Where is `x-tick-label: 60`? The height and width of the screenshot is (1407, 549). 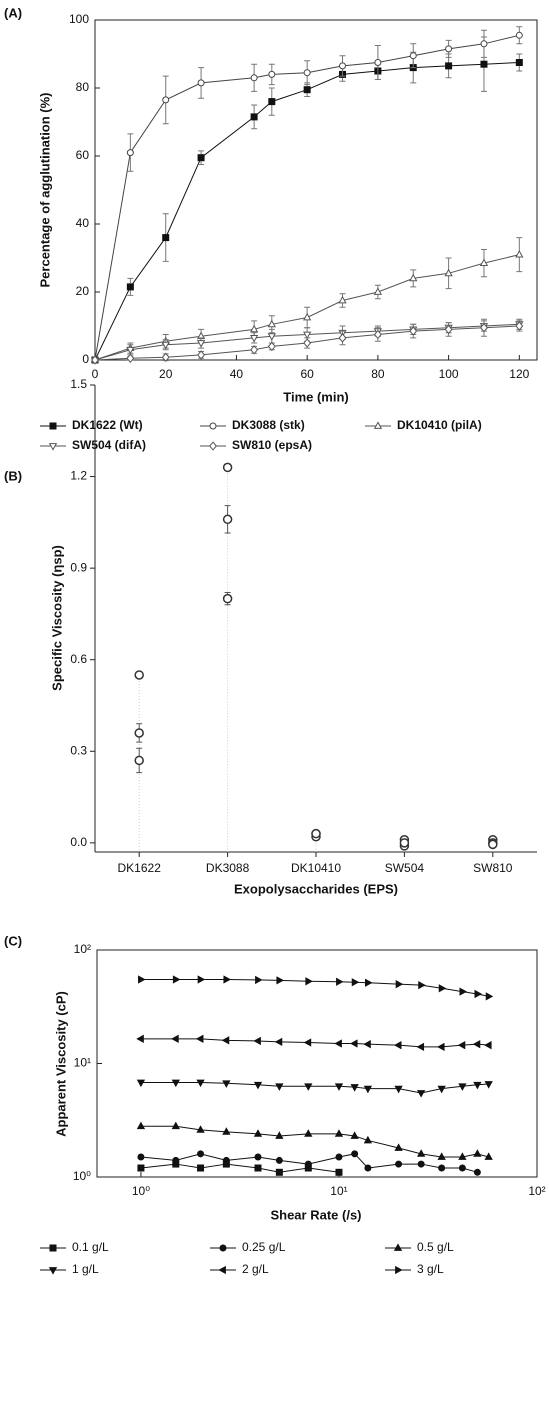
x-tick-label: 60 is located at coordinates (307, 374).